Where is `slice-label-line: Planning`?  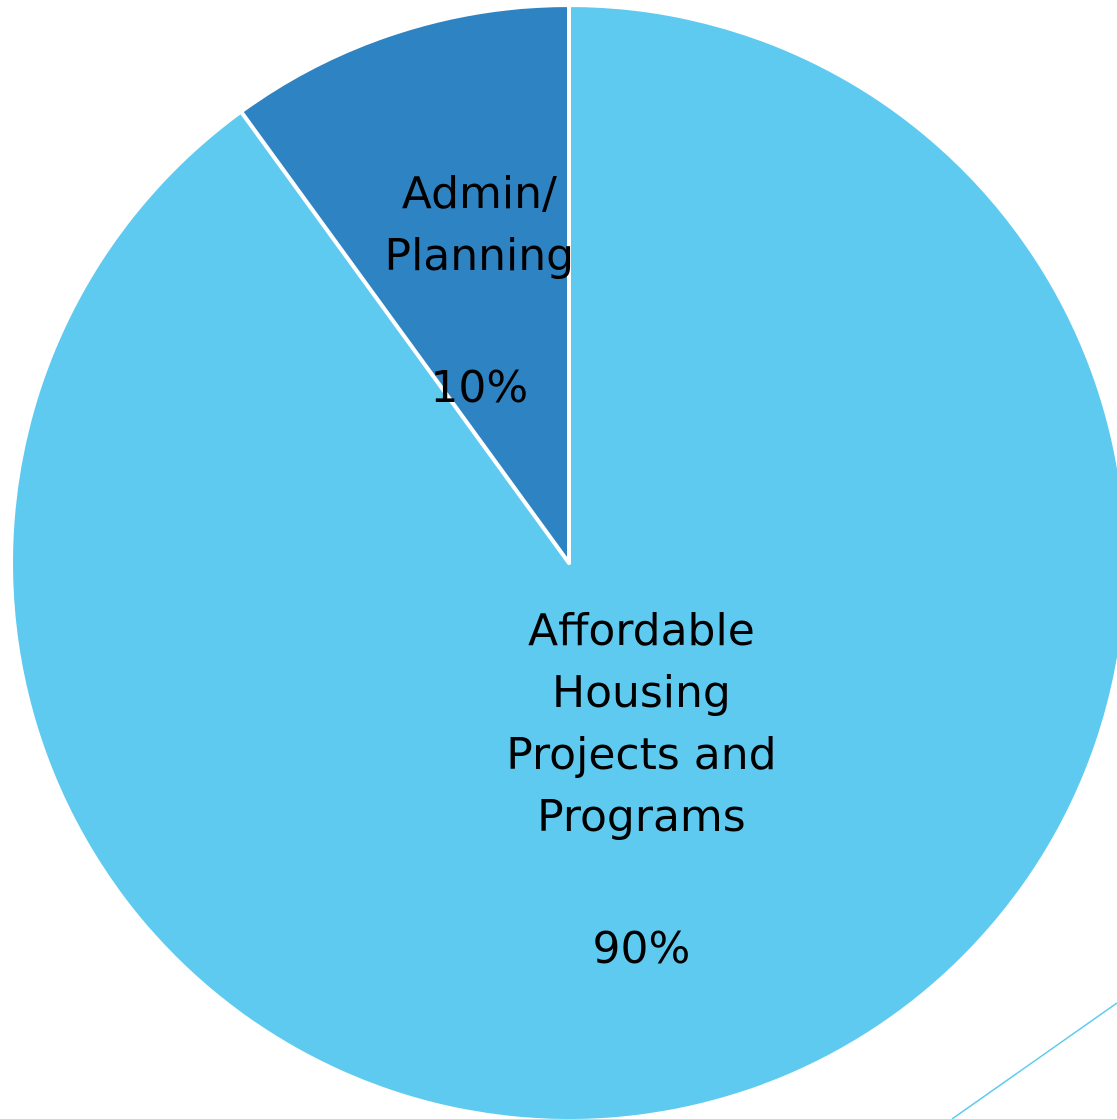 slice-label-line: Planning is located at coordinates (480, 255).